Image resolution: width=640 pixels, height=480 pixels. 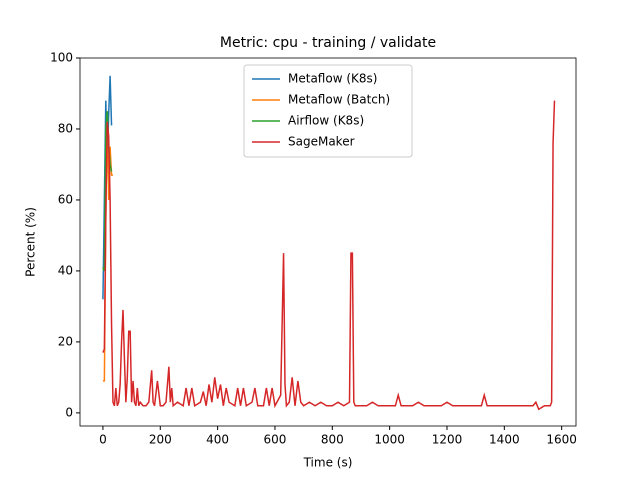 What do you see at coordinates (160, 440) in the screenshot?
I see `x-tick-label: 200` at bounding box center [160, 440].